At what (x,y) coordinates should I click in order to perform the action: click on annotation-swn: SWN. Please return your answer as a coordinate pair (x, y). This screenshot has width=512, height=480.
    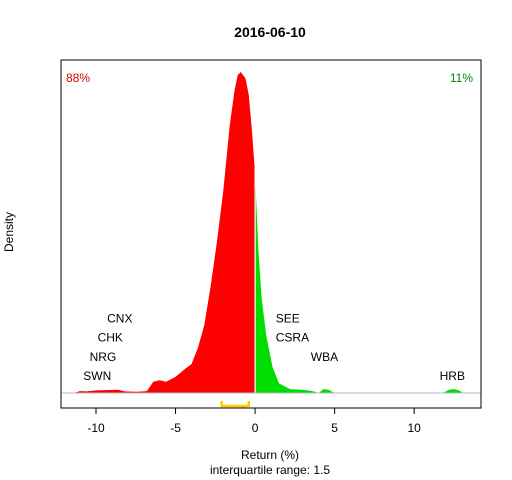
    Looking at the image, I should click on (97, 376).